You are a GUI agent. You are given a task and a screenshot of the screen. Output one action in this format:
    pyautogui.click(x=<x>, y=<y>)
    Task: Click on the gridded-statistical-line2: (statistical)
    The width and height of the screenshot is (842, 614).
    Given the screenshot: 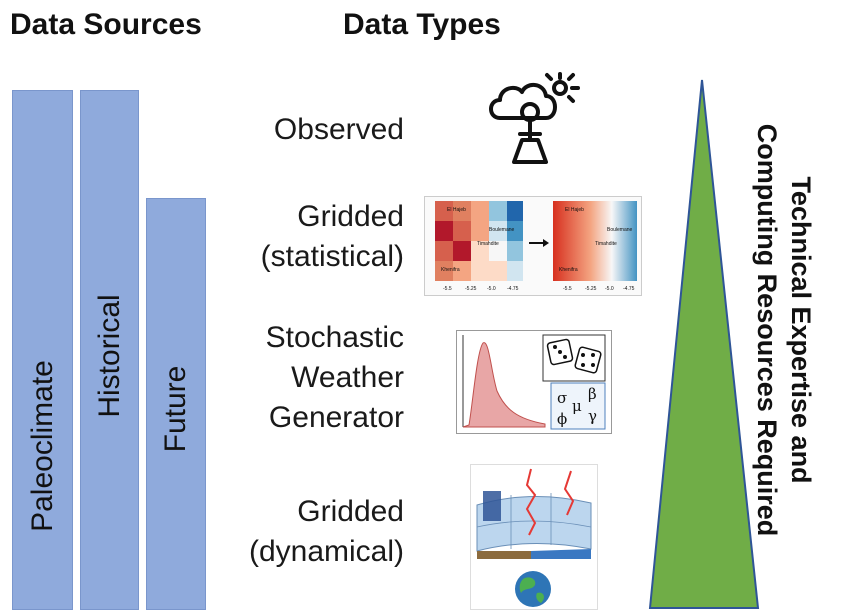 What is the action you would take?
    pyautogui.click(x=332, y=256)
    